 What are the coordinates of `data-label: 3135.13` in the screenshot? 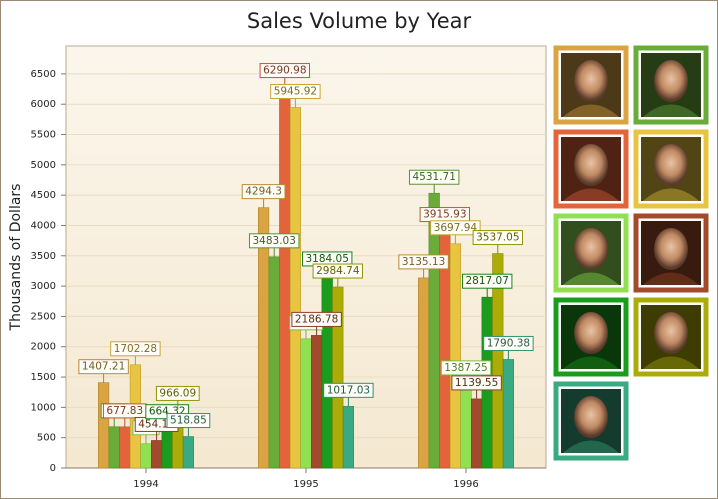 It's located at (423, 262).